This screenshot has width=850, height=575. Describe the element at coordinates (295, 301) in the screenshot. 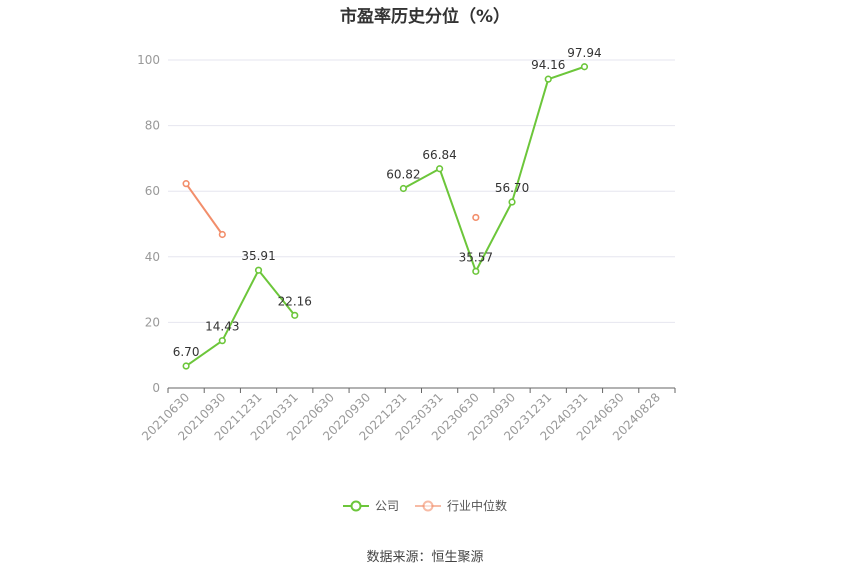

I see `data-label: 22.16` at that location.